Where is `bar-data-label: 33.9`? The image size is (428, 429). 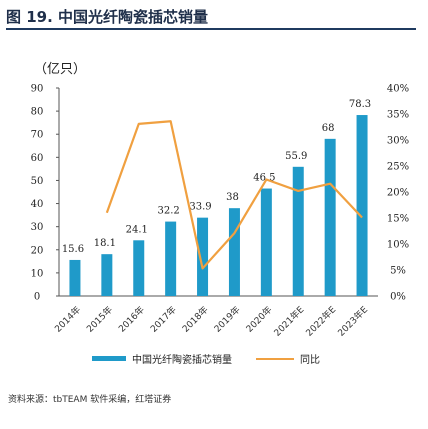
bar-data-label: 33.9 is located at coordinates (200, 207).